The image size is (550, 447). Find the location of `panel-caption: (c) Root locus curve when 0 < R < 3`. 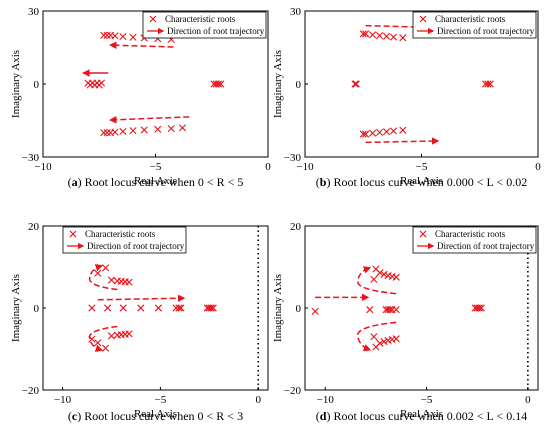

panel-caption: (c) Root locus curve when 0 < R < 3 is located at coordinates (155, 416).